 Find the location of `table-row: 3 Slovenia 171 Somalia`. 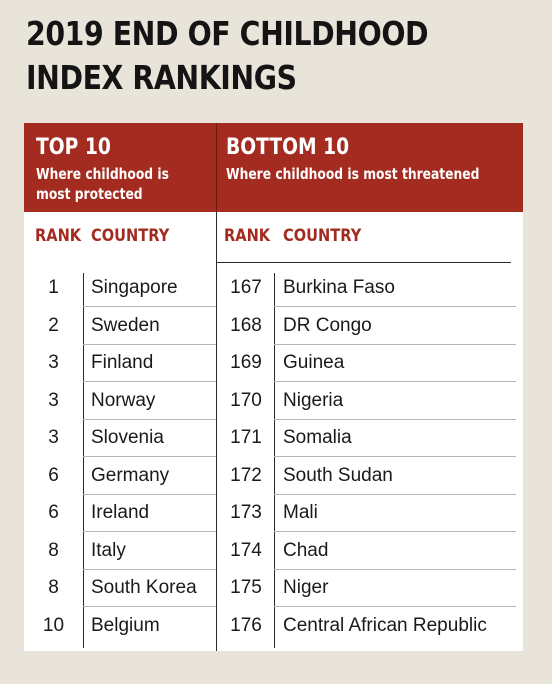

table-row: 3 Slovenia 171 Somalia is located at coordinates (273, 438).